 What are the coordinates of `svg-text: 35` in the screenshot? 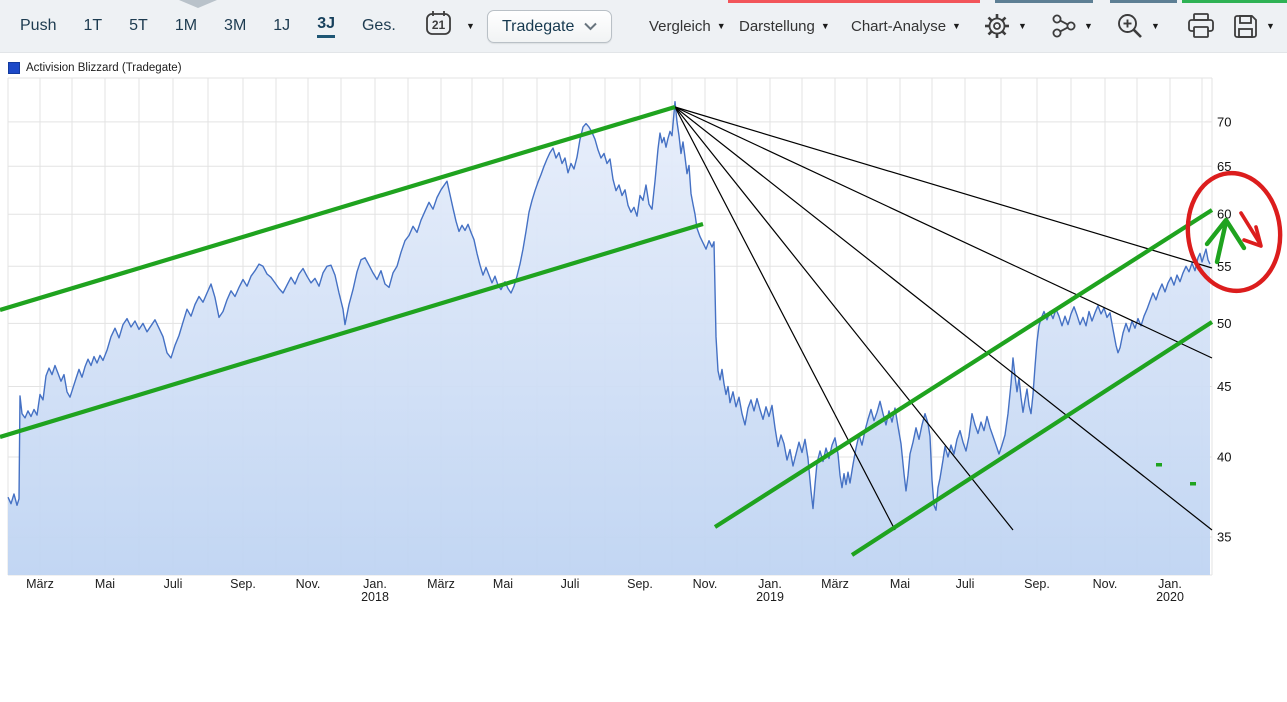 It's located at (1224, 537).